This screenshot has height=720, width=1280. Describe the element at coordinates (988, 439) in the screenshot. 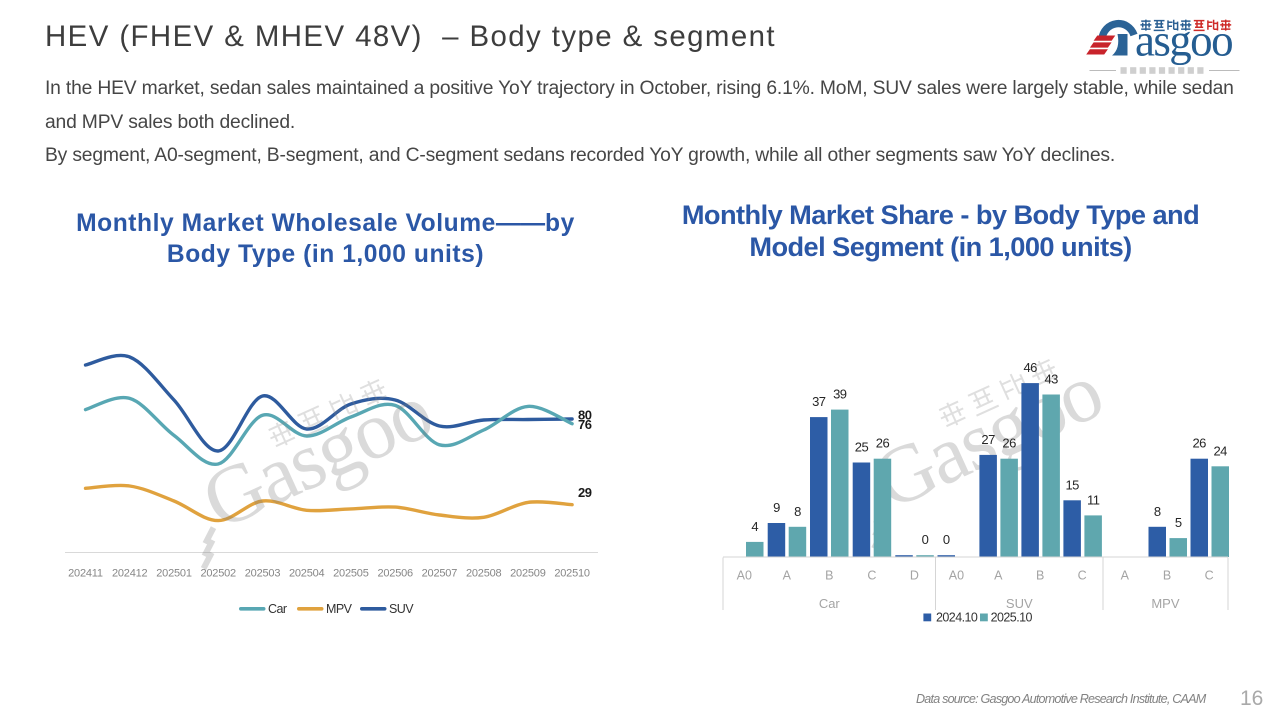

I see `svg-text: 27` at that location.